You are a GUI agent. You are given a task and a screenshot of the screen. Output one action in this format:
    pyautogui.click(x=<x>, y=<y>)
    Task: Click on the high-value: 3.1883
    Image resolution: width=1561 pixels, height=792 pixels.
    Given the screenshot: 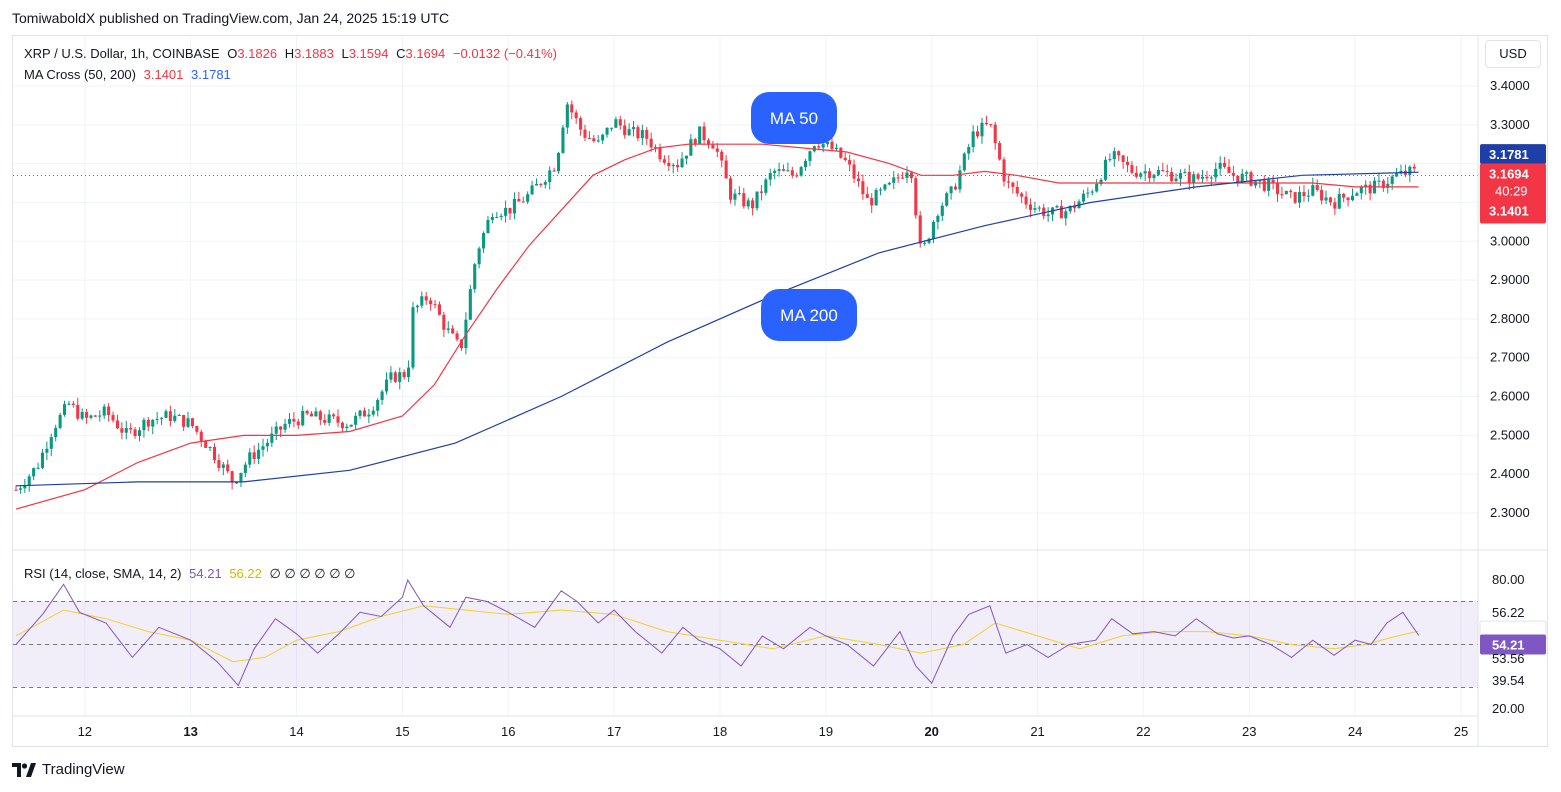 What is the action you would take?
    pyautogui.click(x=314, y=53)
    